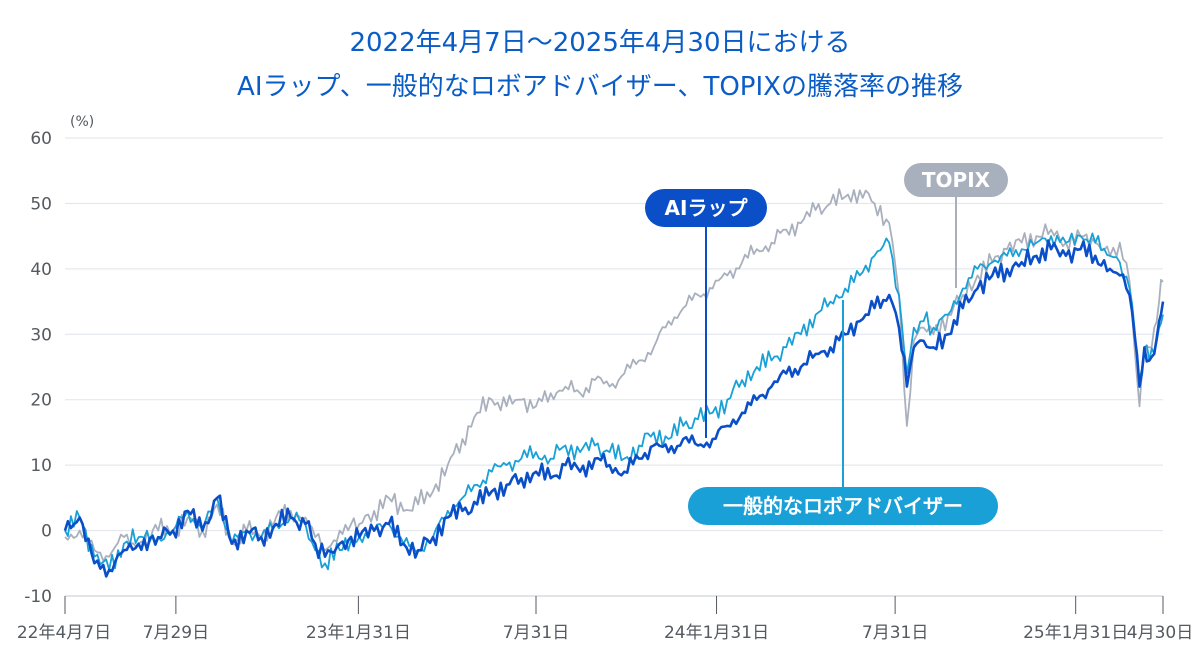  Describe the element at coordinates (41, 335) in the screenshot. I see `y-tick-label: 30` at that location.